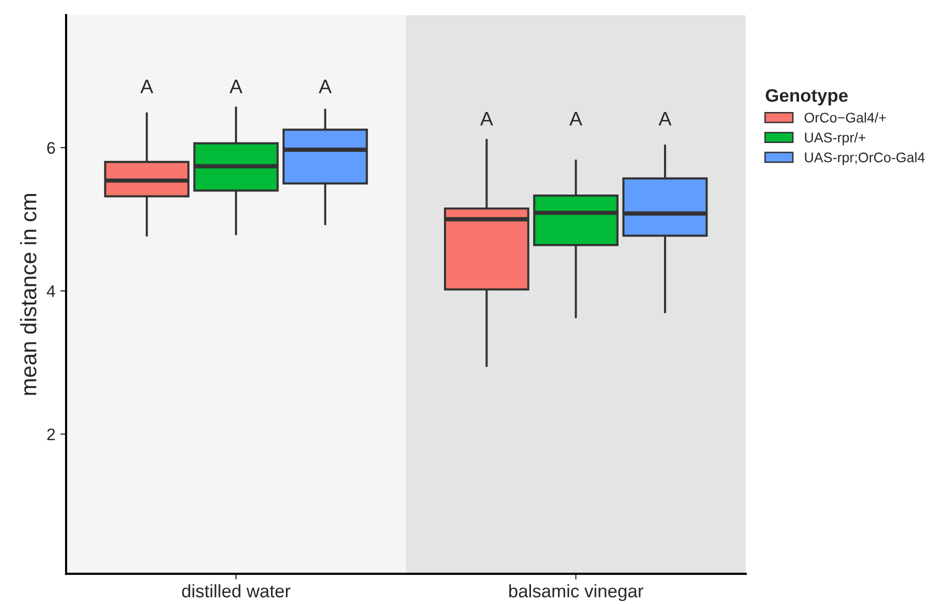  Describe the element at coordinates (807, 97) in the screenshot. I see `legend-title: Genotype` at that location.